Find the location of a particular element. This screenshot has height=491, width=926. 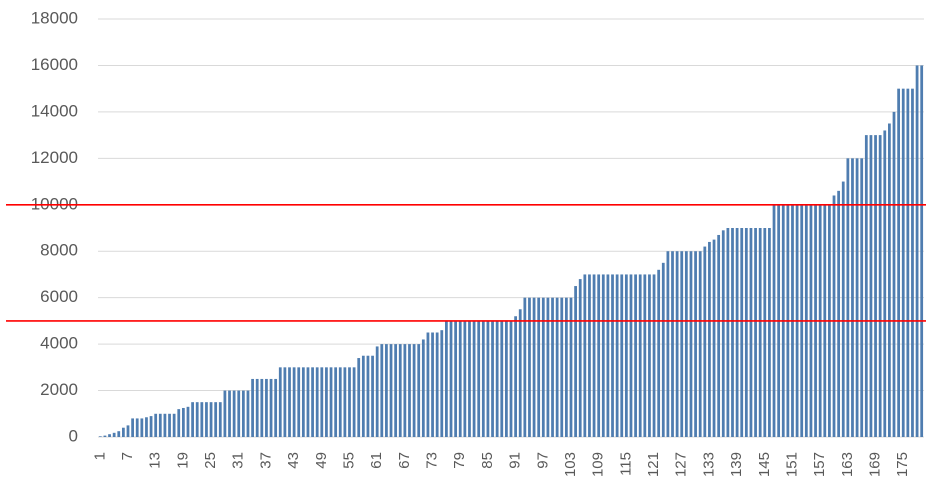

x-tick-label: 7 is located at coordinates (127, 456).